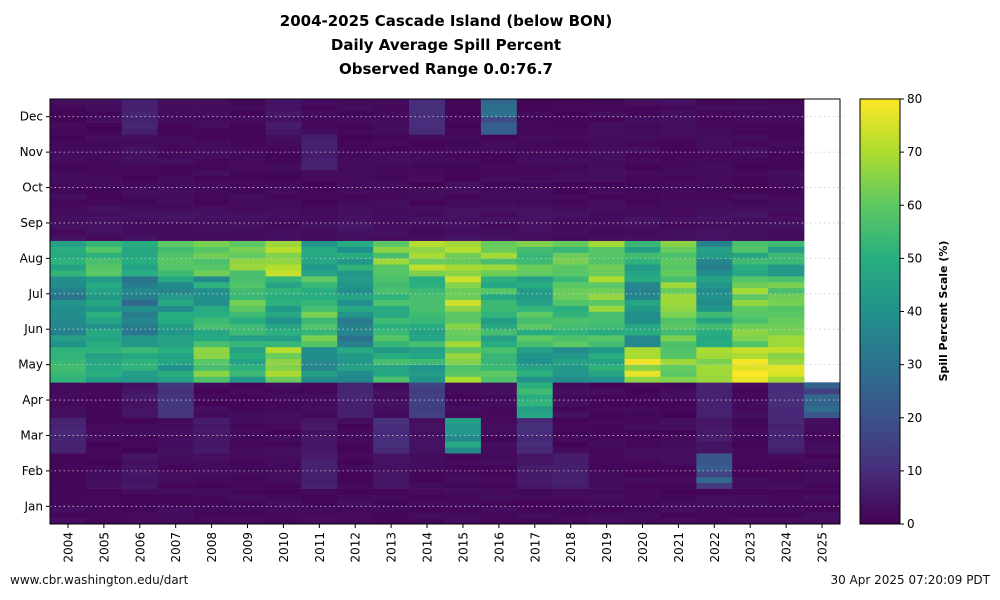 Image resolution: width=1000 pixels, height=600 pixels. I want to click on heatmap-cell-2012-oct, so click(355, 202).